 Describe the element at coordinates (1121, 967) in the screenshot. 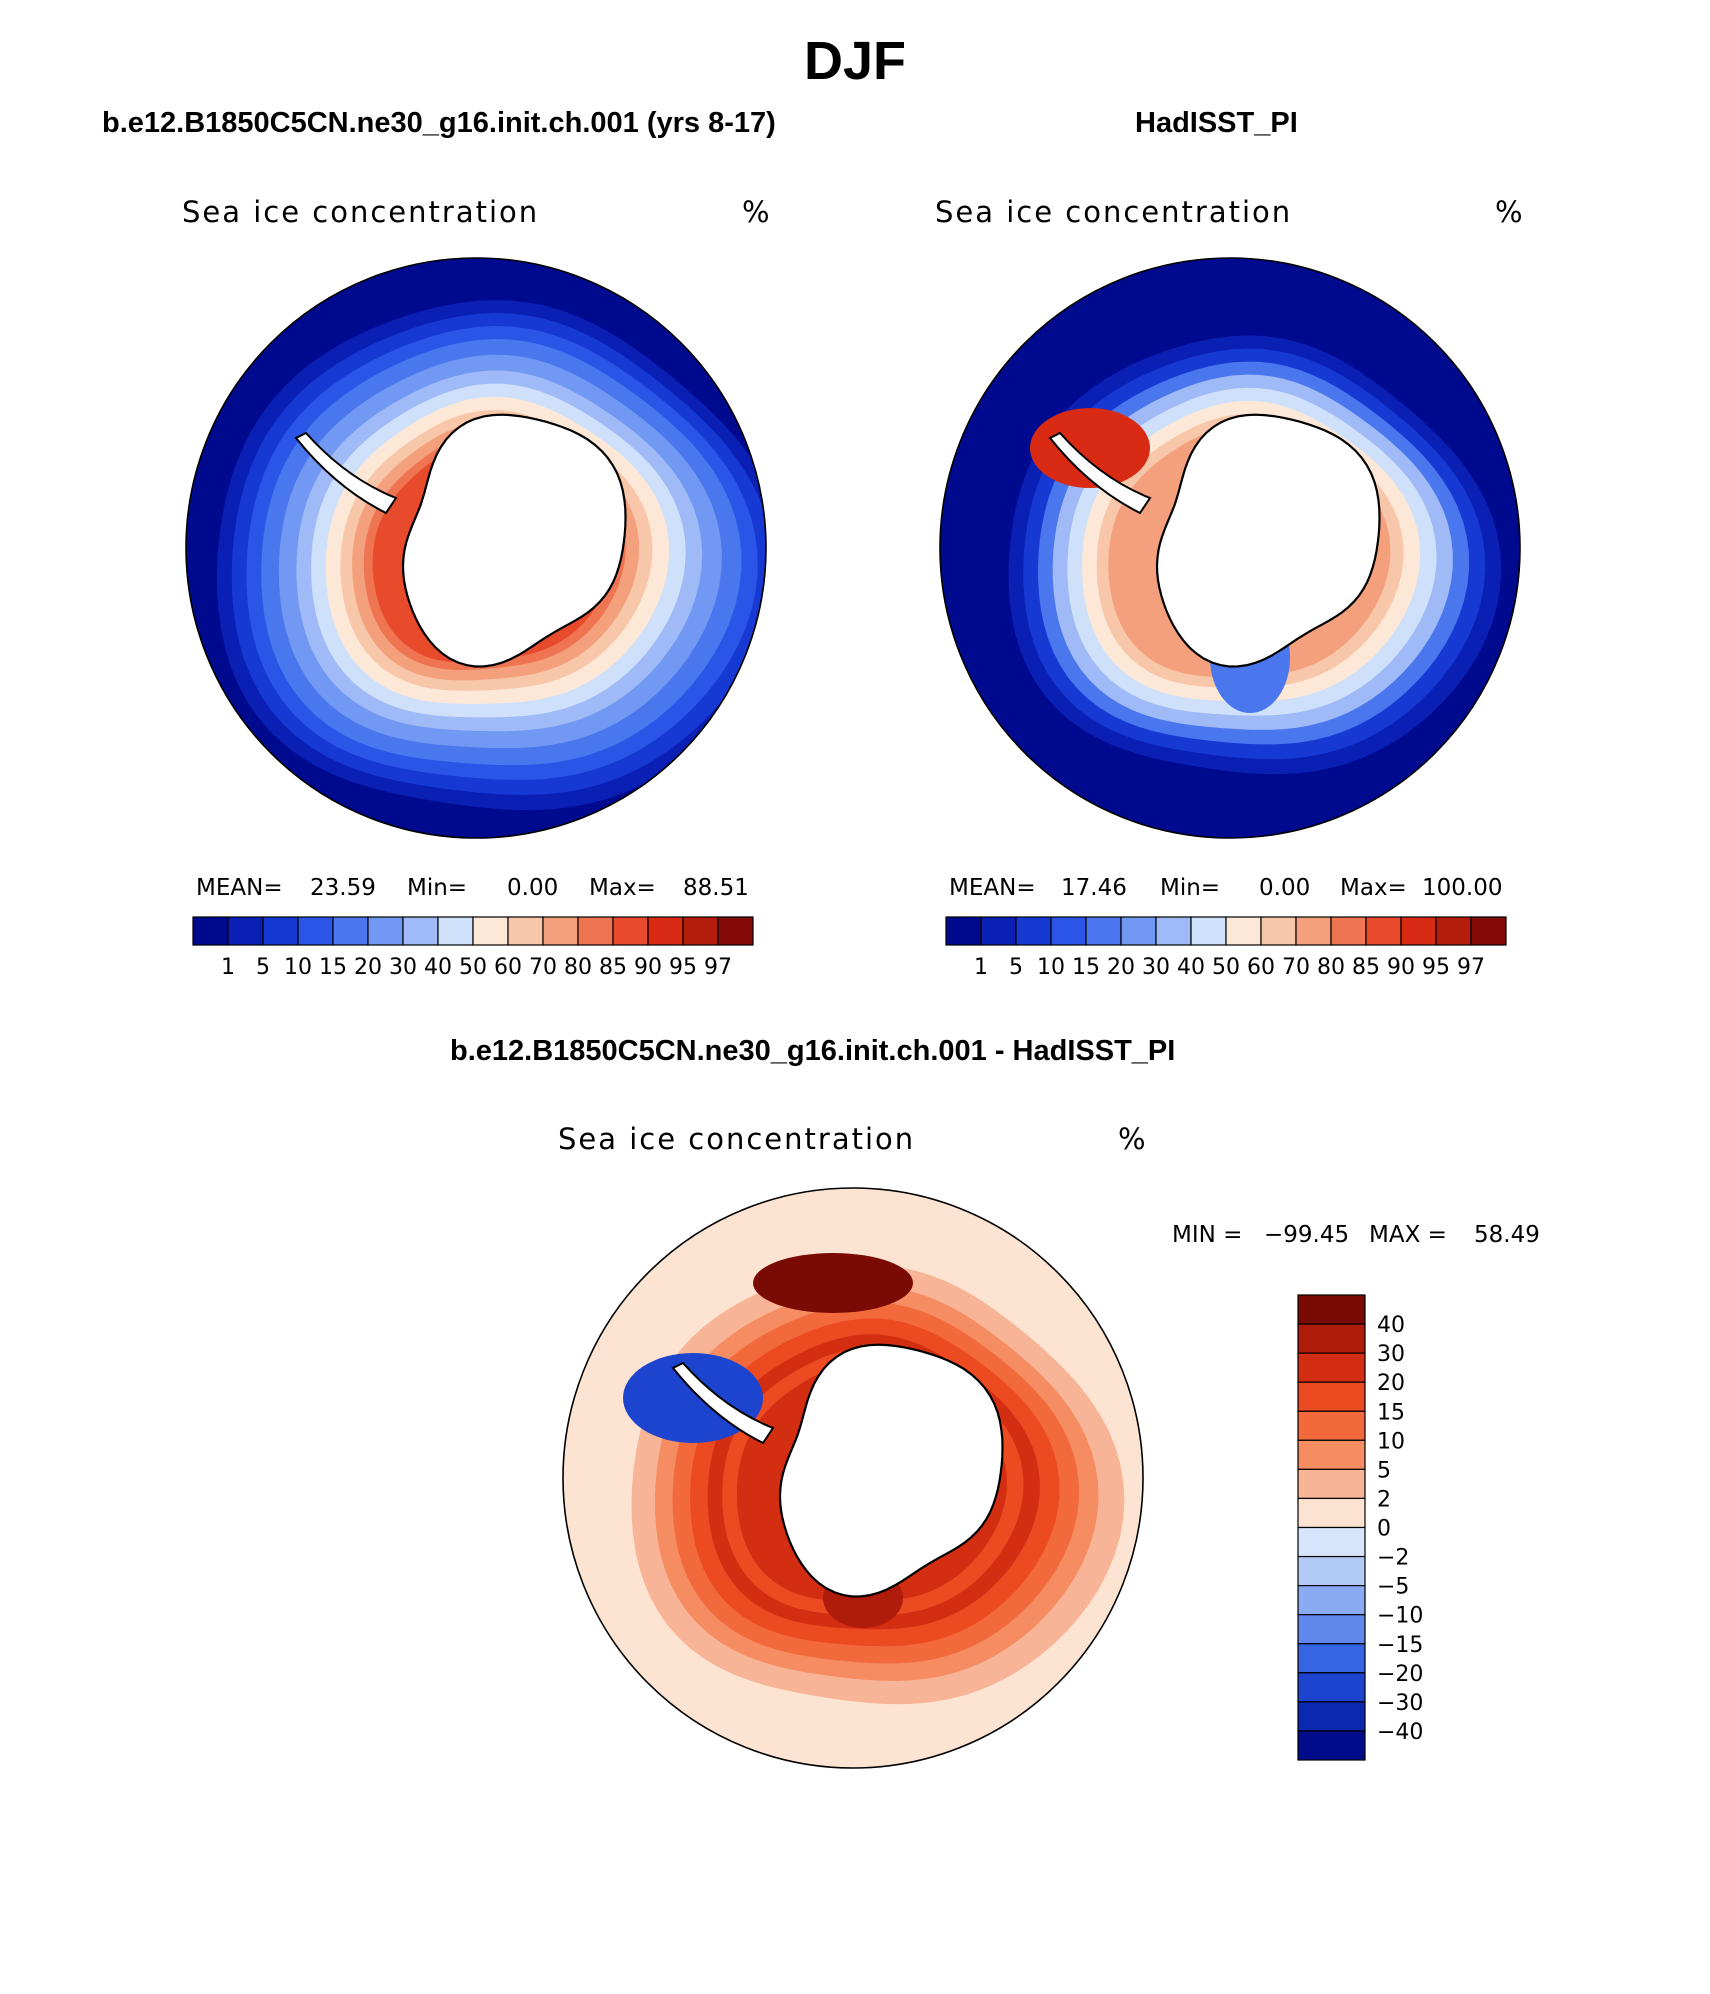

I see `obs-colorbar-tick-label: 20` at that location.